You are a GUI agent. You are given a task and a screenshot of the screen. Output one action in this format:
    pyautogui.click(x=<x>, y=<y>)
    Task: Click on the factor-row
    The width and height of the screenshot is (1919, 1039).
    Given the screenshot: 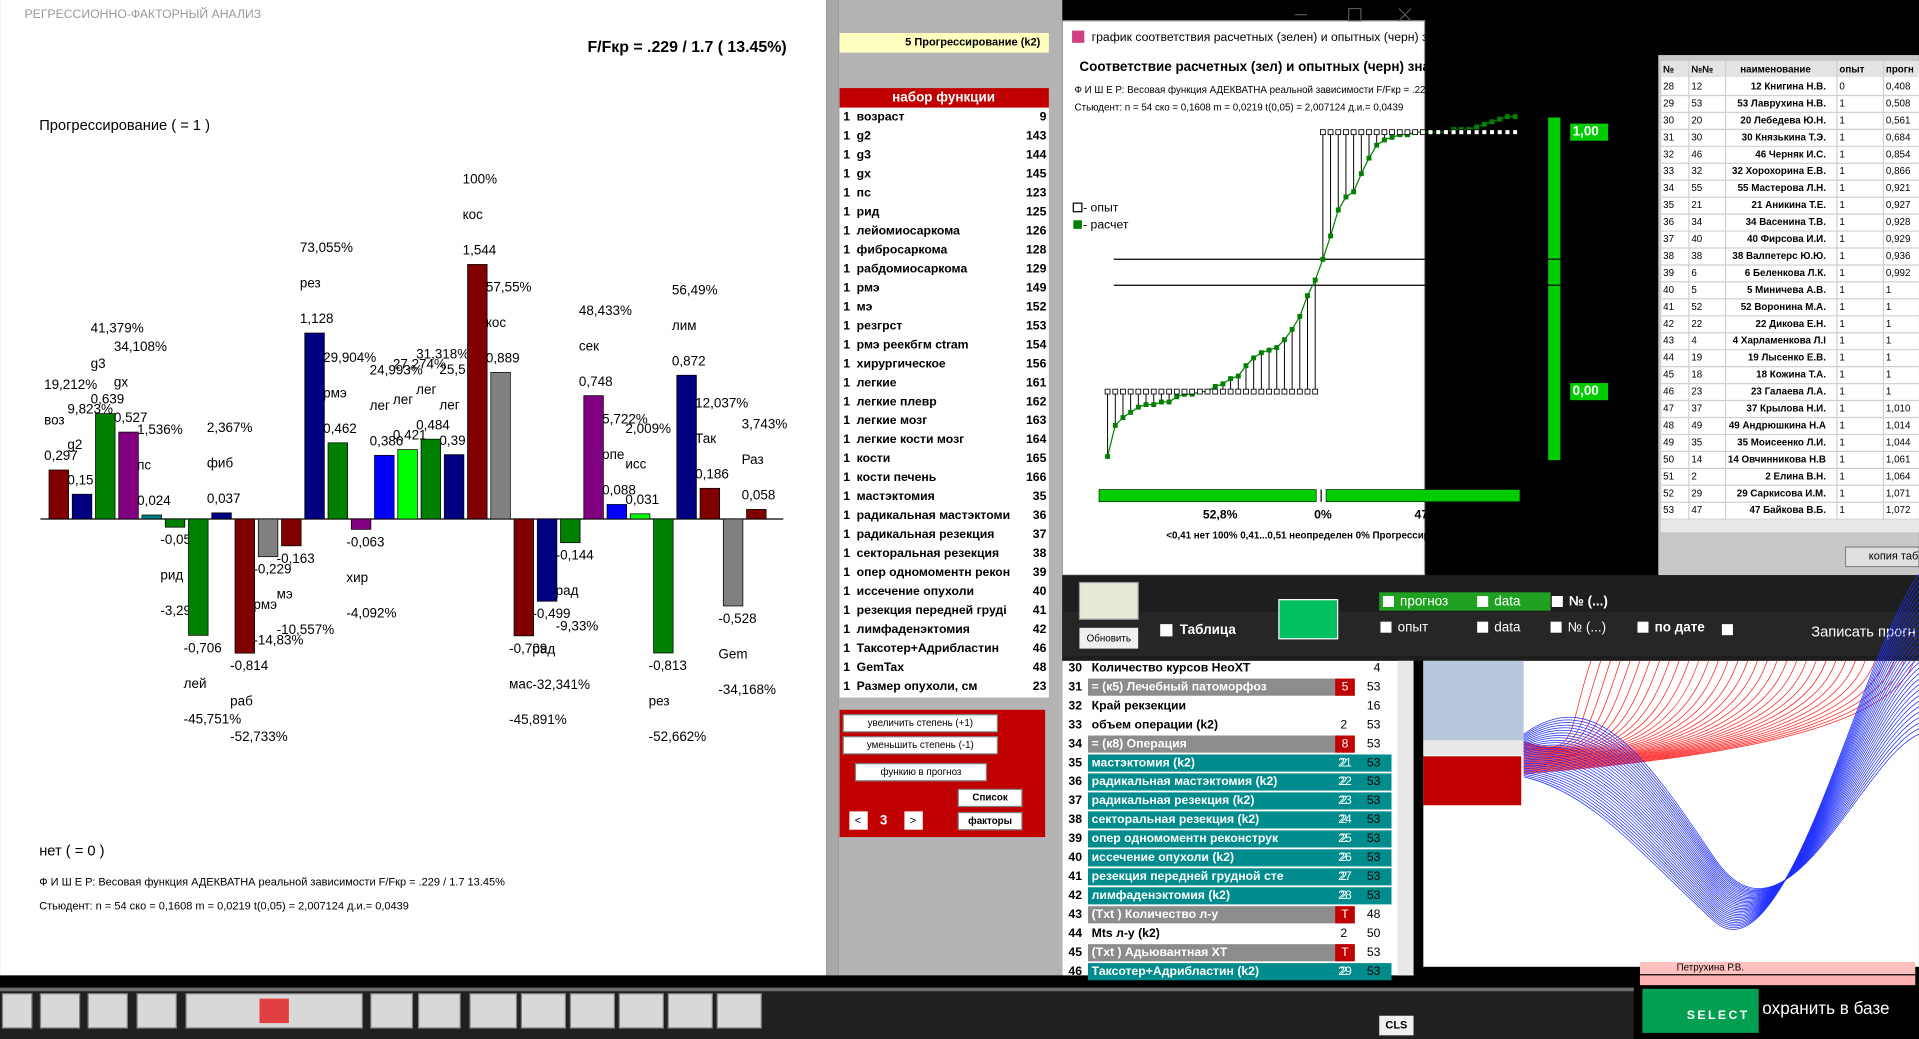 What is the action you would take?
    pyautogui.click(x=1239, y=801)
    